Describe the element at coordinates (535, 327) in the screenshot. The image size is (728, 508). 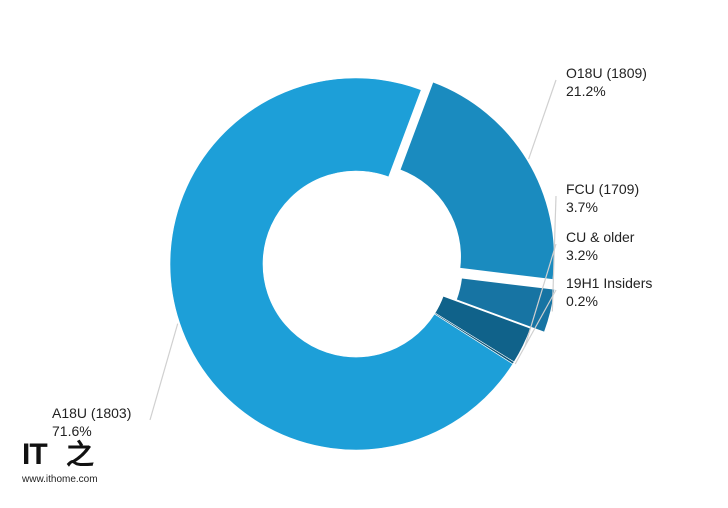
I see `leader-line-19h1-insiders` at that location.